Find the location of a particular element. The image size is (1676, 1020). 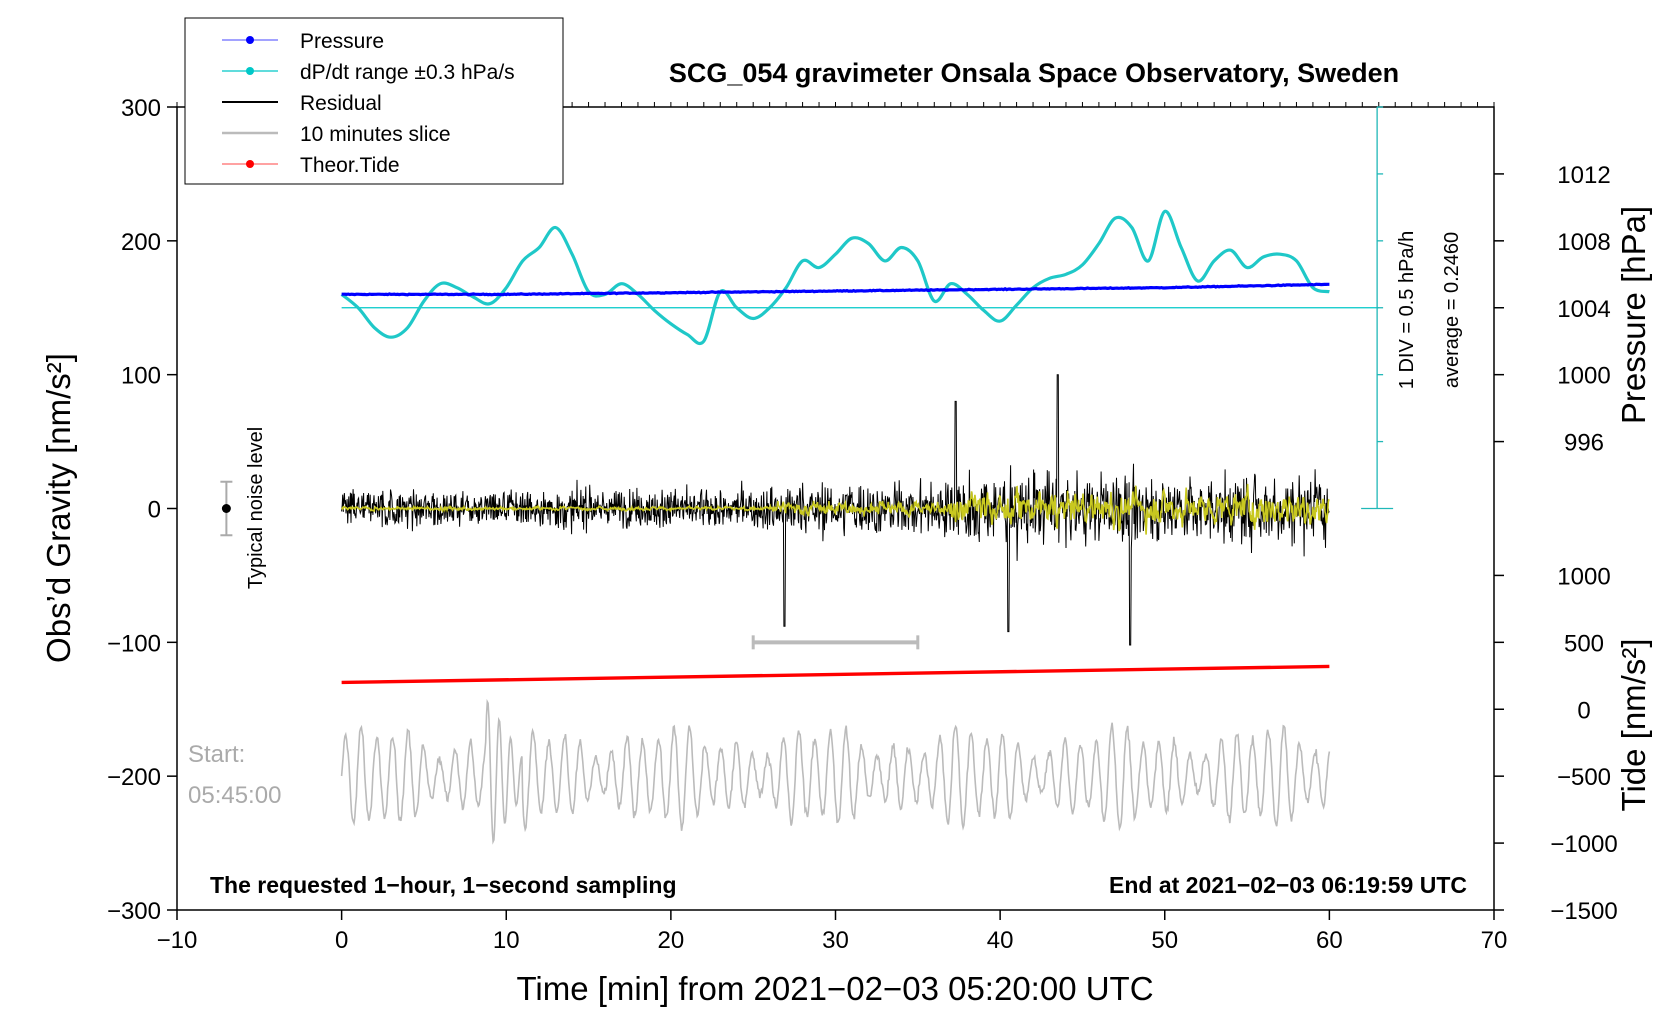

y-left-tick-label: 300 is located at coordinates (141, 108).